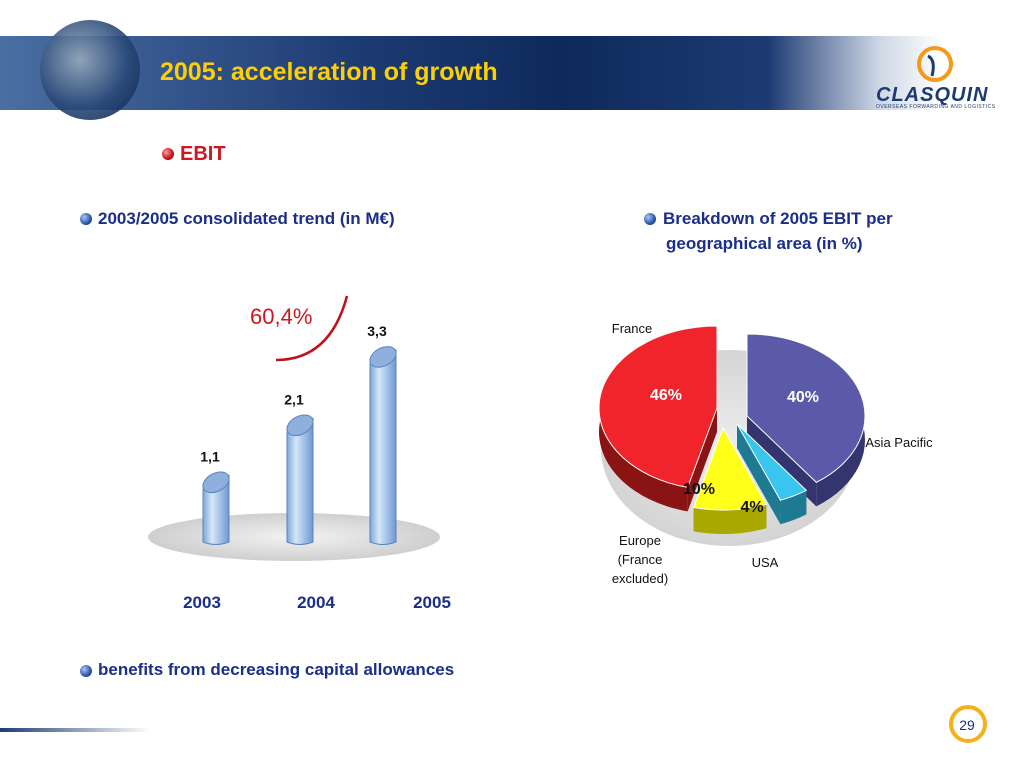 The image size is (1024, 768). I want to click on pie-value-label: 40%, so click(803, 397).